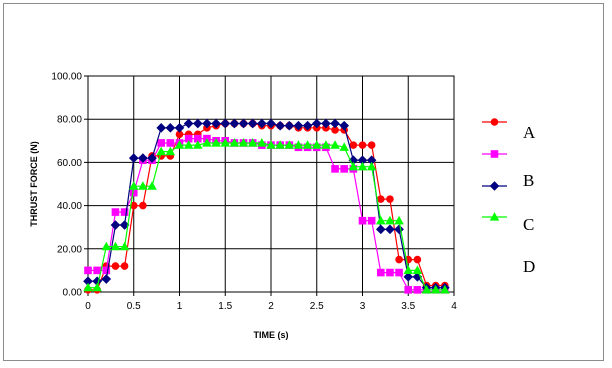 The width and height of the screenshot is (612, 368). I want to click on legend-label: B, so click(528, 180).